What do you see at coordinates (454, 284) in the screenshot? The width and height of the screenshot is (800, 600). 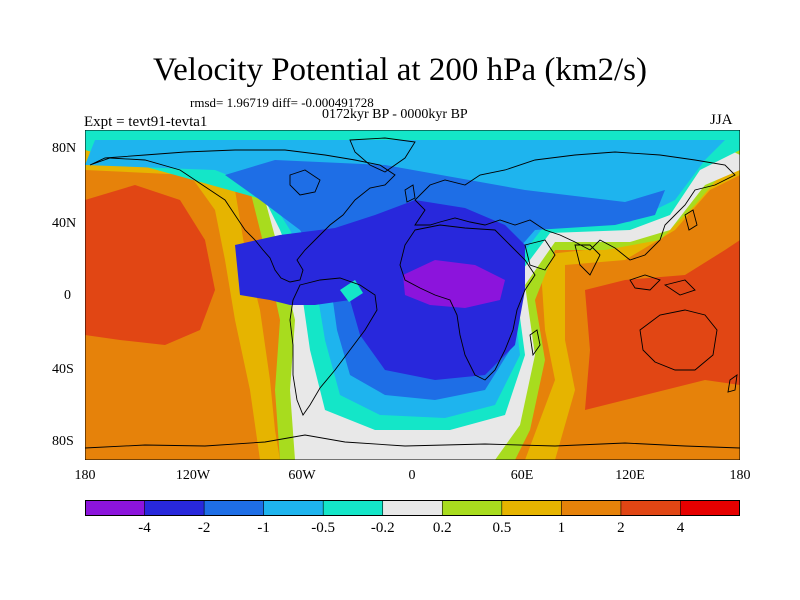 I see `contour-purple` at bounding box center [454, 284].